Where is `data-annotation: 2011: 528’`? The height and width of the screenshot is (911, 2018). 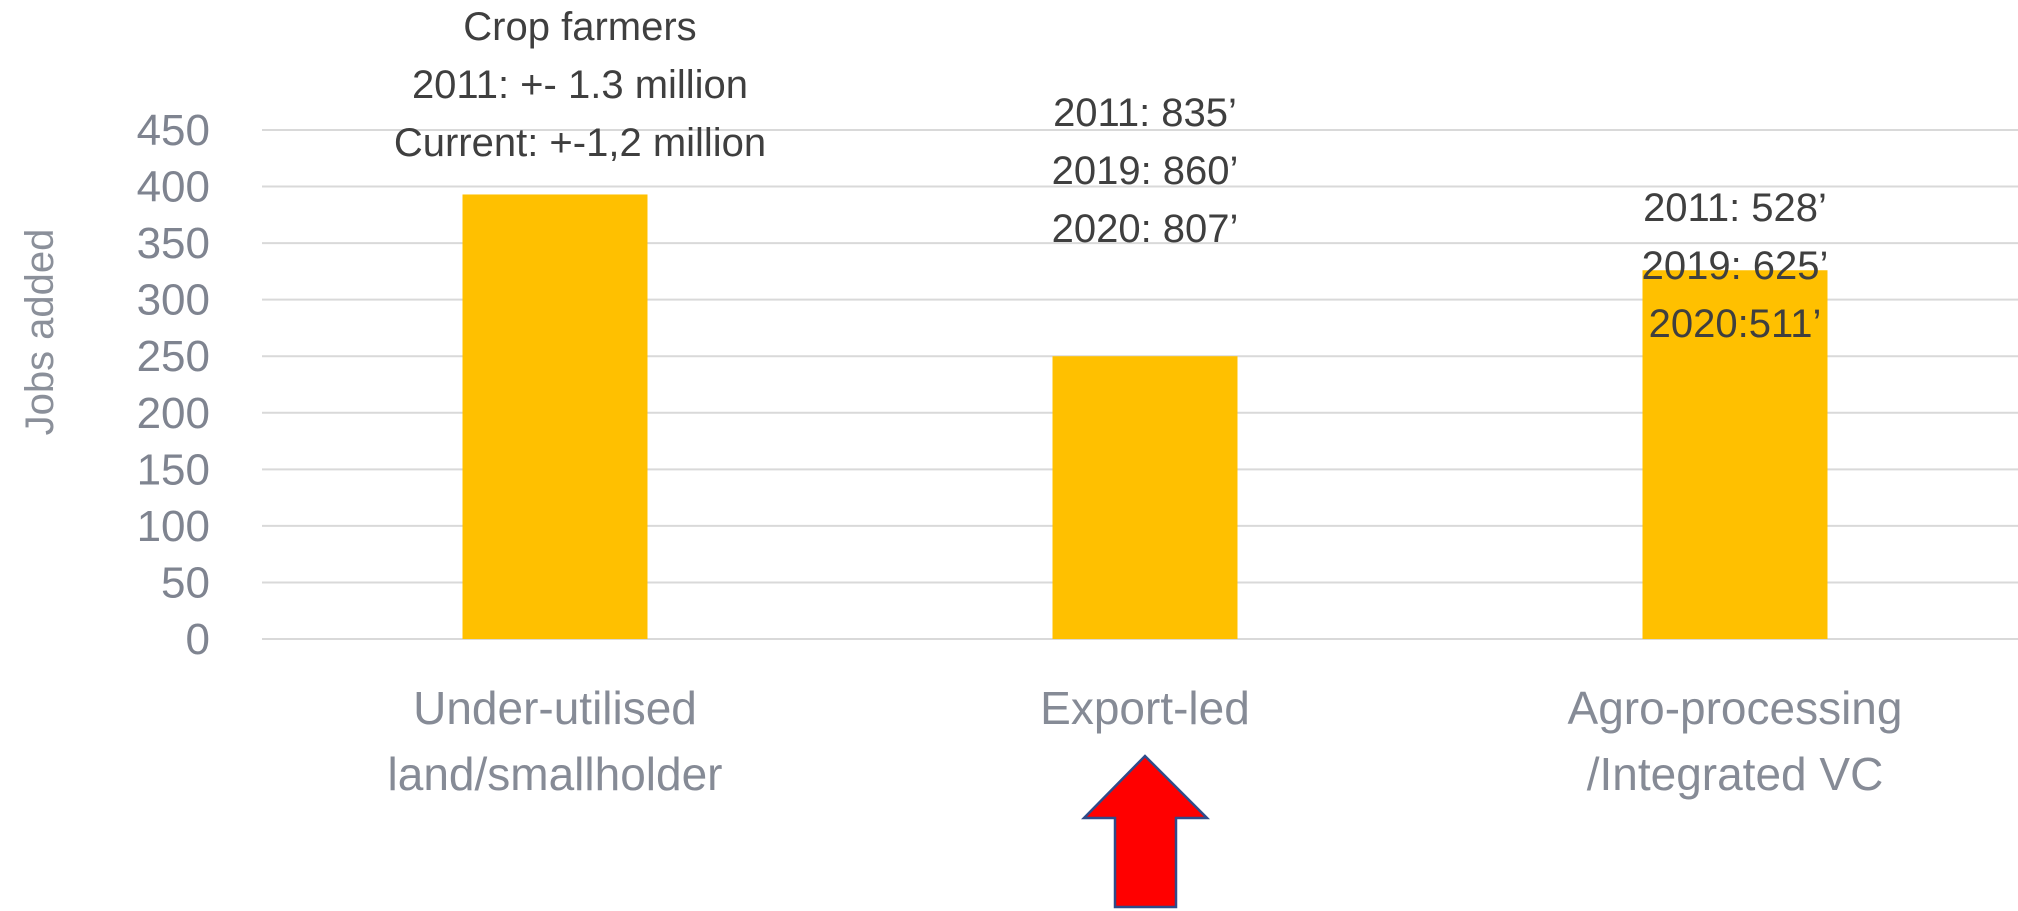
data-annotation: 2011: 528’ is located at coordinates (1735, 208).